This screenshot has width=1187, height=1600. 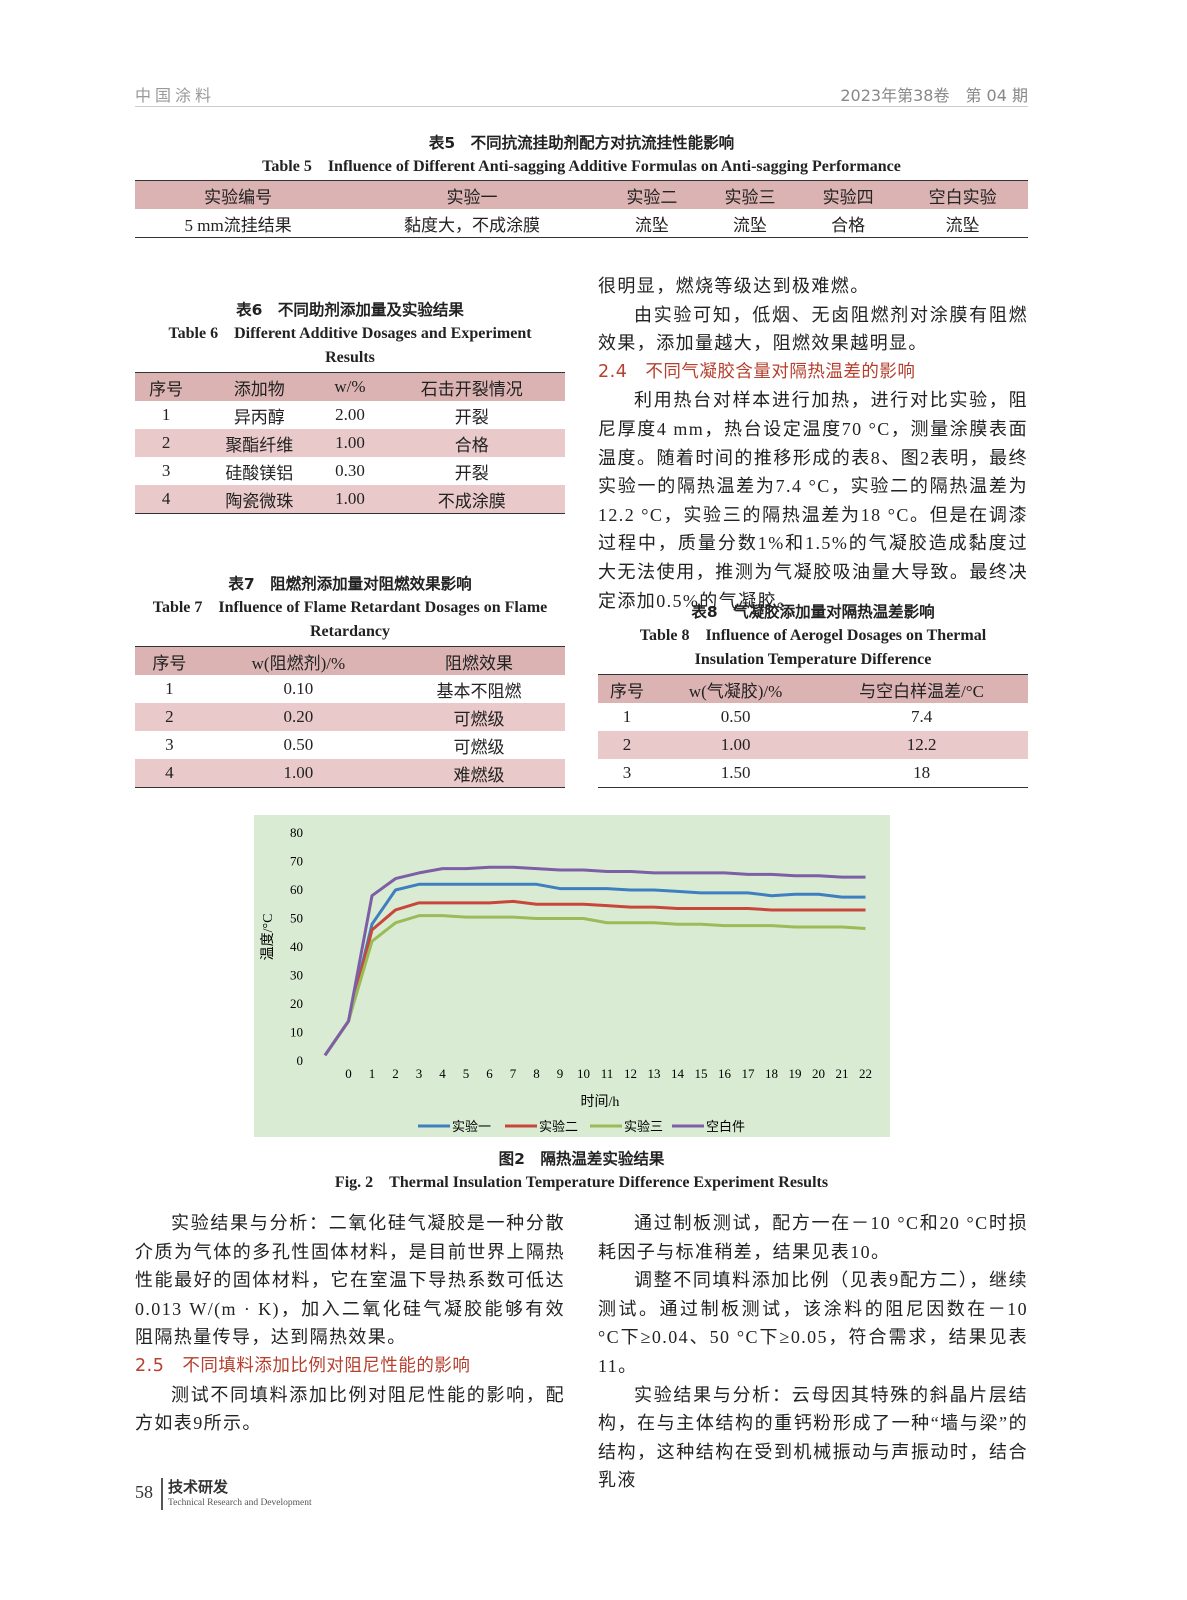 I want to click on table-cell: 异丙醇, so click(x=259, y=417).